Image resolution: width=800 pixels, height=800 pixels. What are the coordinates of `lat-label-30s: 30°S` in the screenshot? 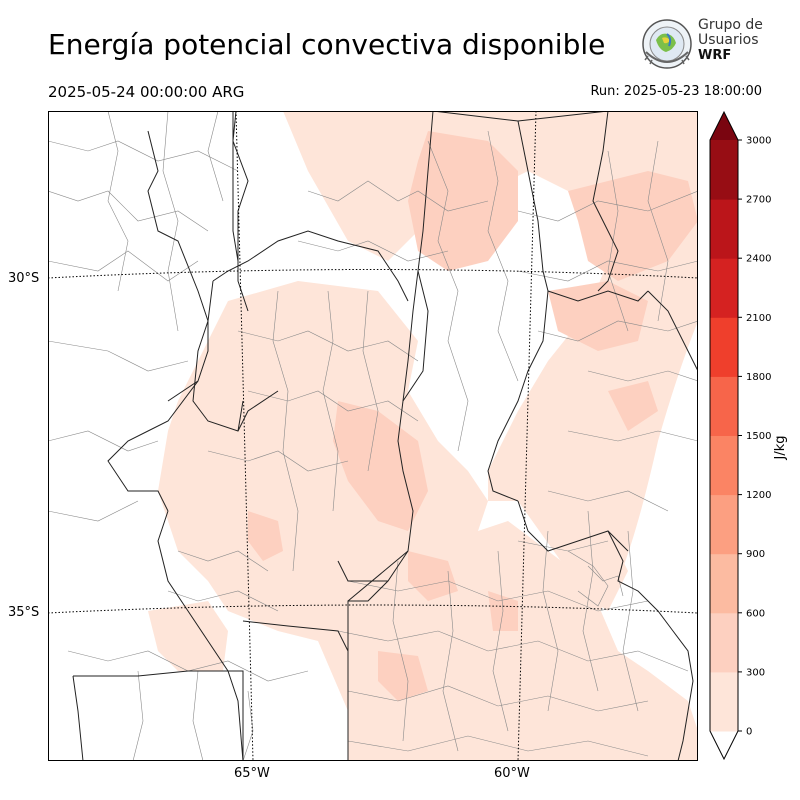 It's located at (24, 278).